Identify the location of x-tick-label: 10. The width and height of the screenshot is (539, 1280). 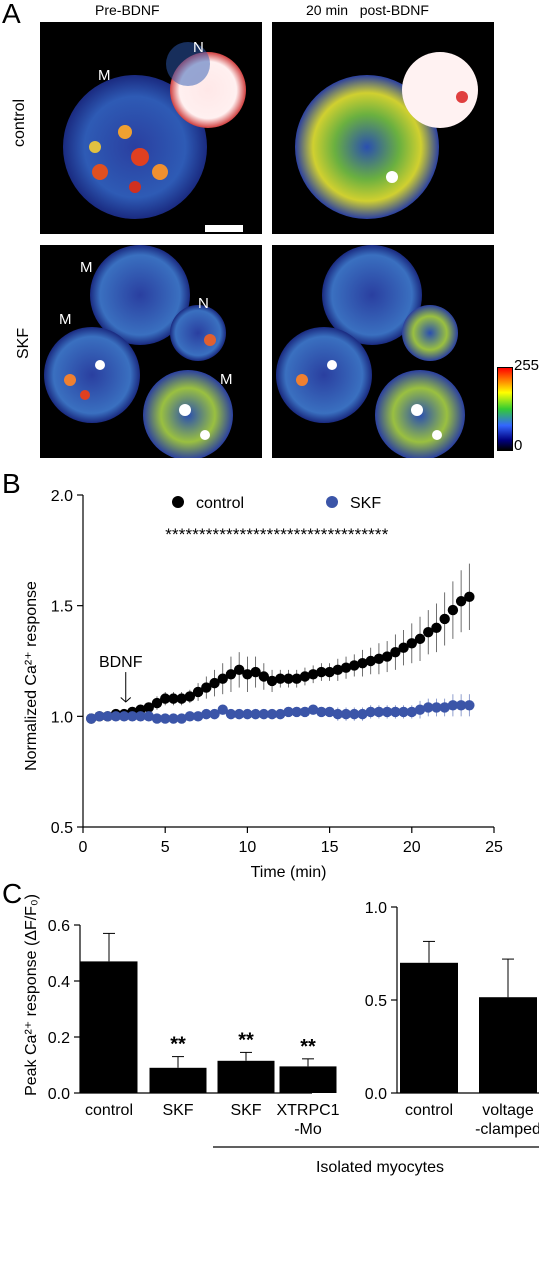
(248, 847).